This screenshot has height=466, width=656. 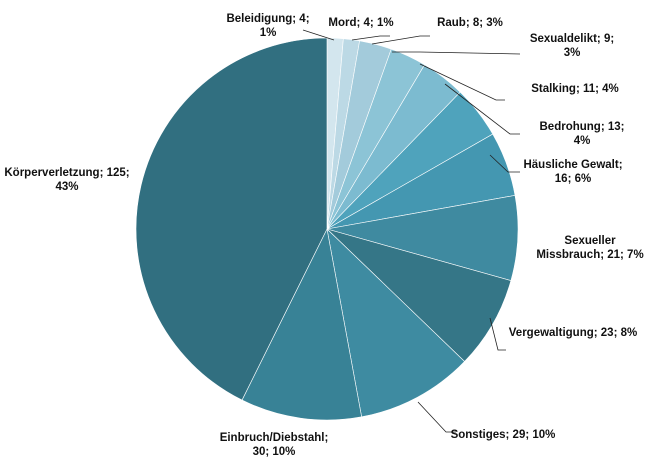 I want to click on data-label: Sonstiges; 29; 10%, so click(x=503, y=435).